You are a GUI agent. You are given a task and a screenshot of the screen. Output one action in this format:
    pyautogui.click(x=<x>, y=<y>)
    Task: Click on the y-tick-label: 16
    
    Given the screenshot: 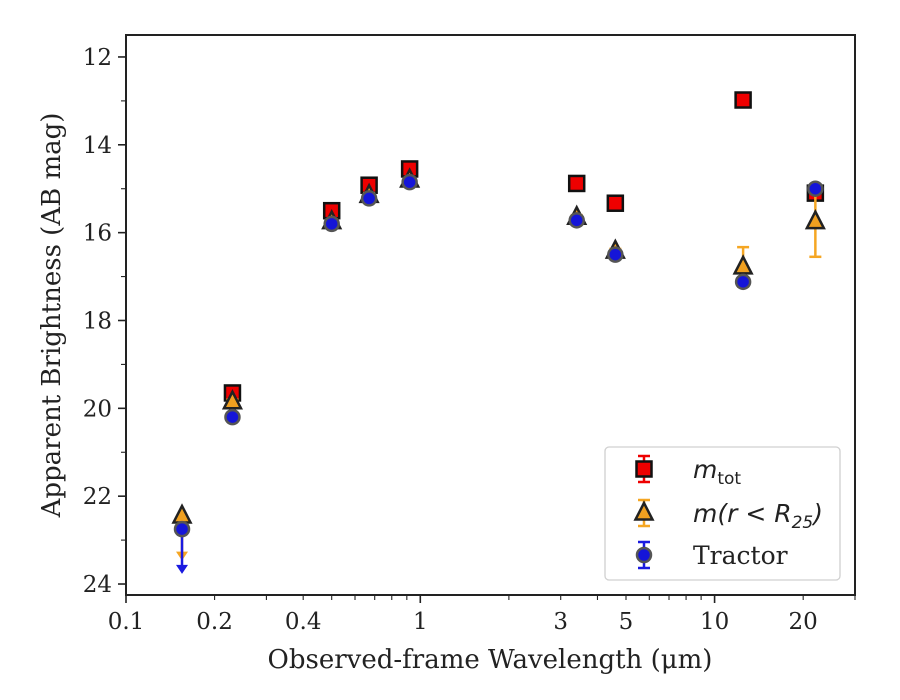 What is the action you would take?
    pyautogui.click(x=97, y=234)
    